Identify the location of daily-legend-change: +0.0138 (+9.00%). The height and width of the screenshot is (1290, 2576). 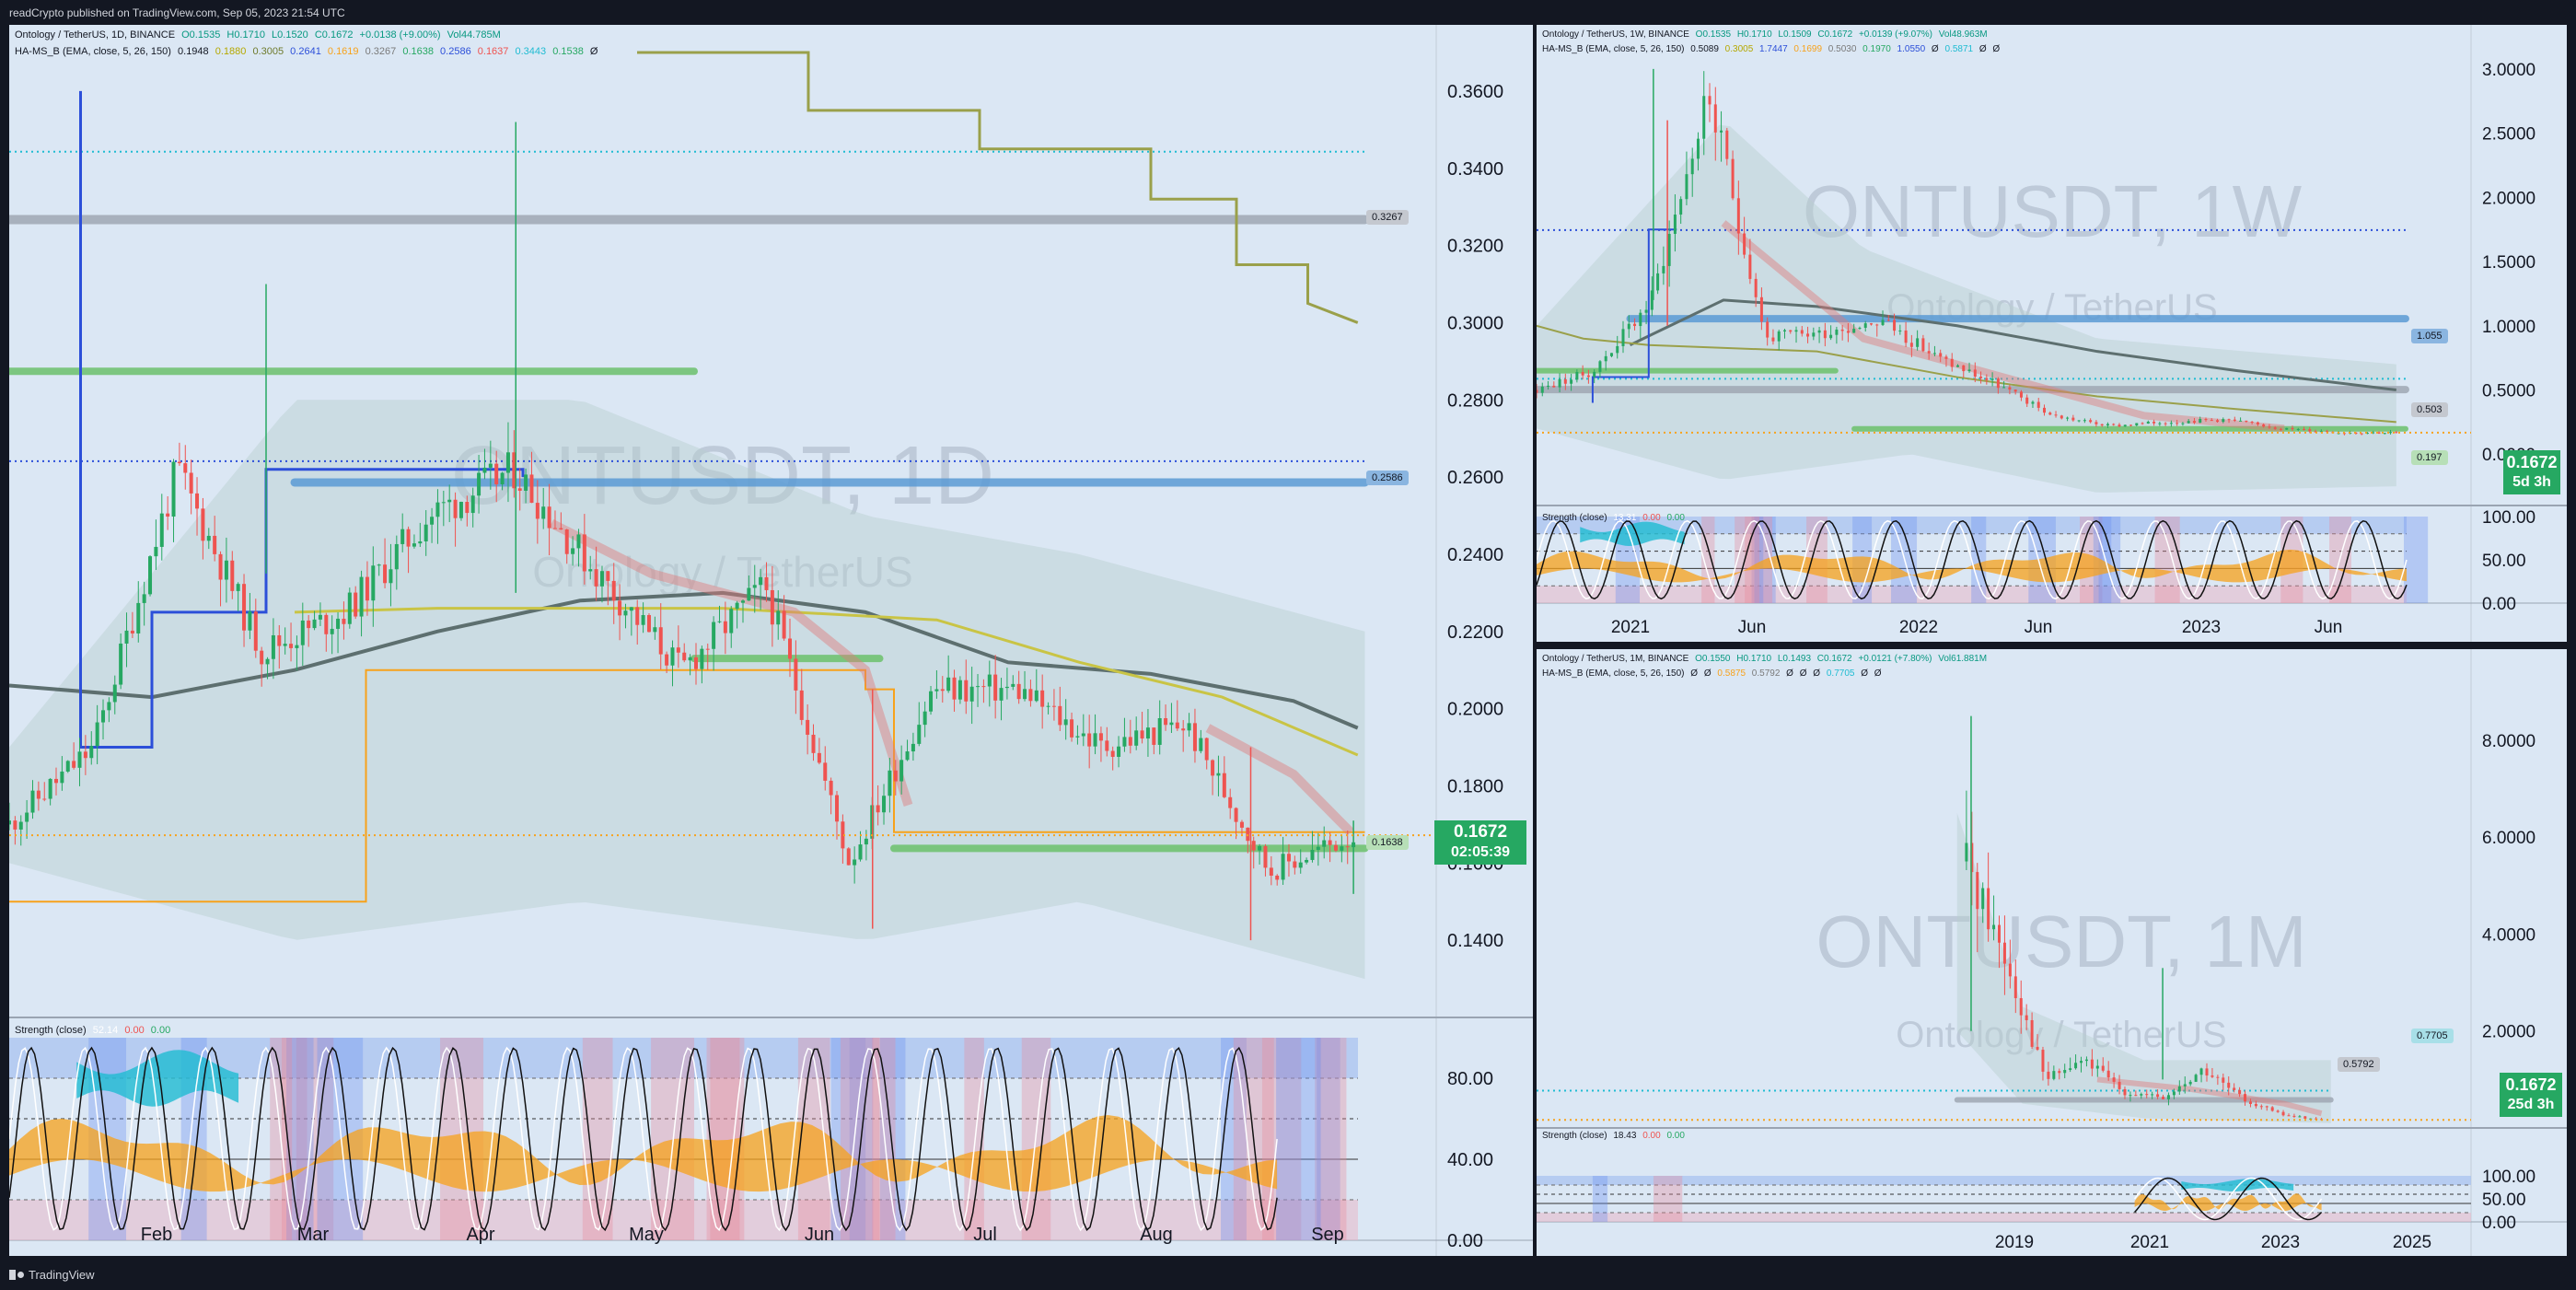
(400, 35).